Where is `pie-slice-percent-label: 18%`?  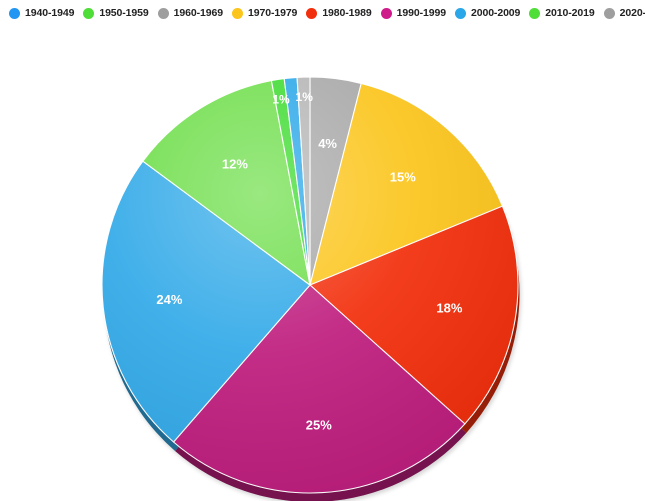 pie-slice-percent-label: 18% is located at coordinates (449, 308).